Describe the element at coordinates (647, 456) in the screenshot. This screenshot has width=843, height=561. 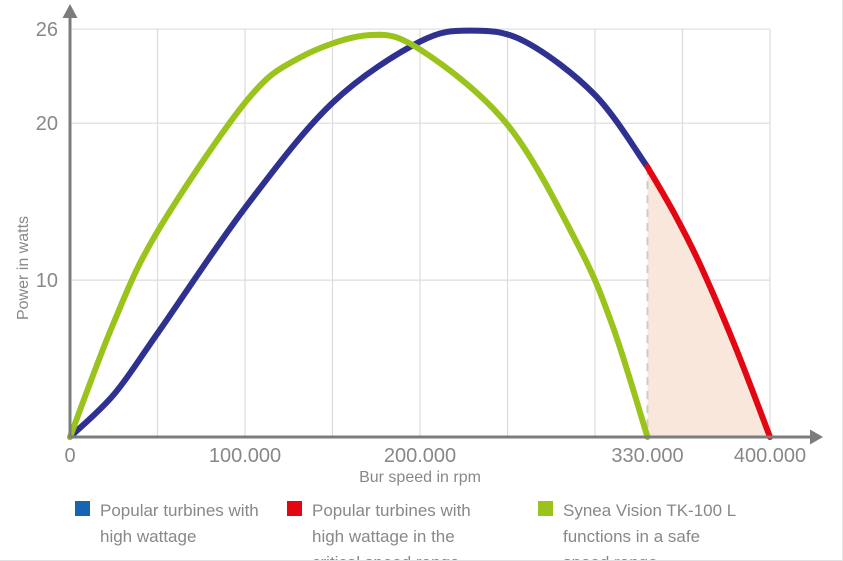
I see `x-tick-label: 330.000` at that location.